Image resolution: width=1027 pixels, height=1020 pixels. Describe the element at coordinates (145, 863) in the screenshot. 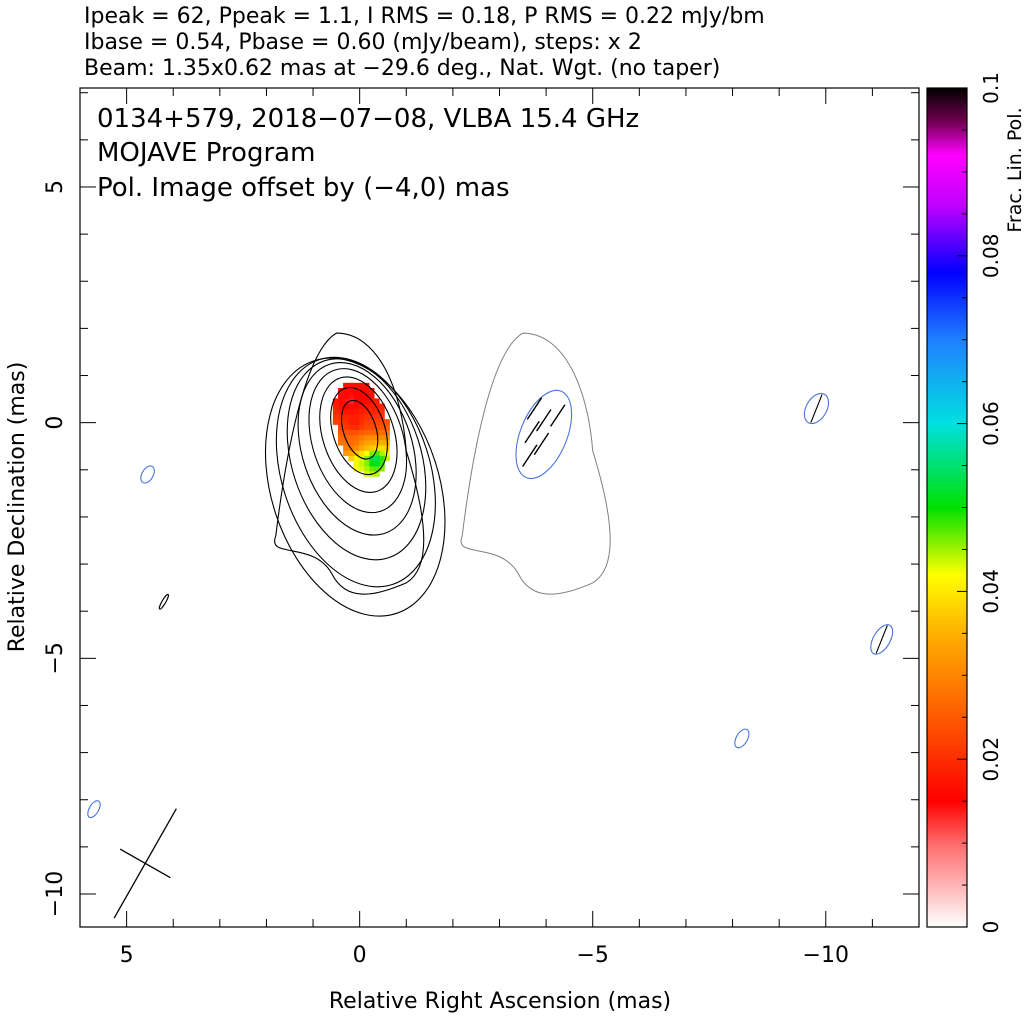

I see `beam-cross` at that location.